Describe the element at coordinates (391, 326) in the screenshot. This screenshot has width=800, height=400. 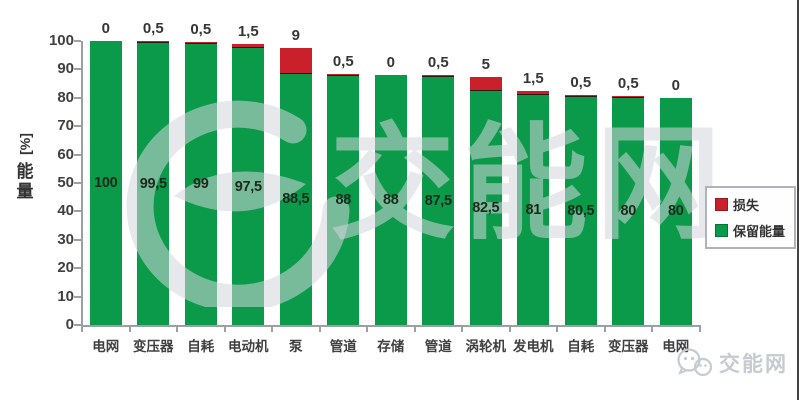
I see `x-axis-line` at that location.